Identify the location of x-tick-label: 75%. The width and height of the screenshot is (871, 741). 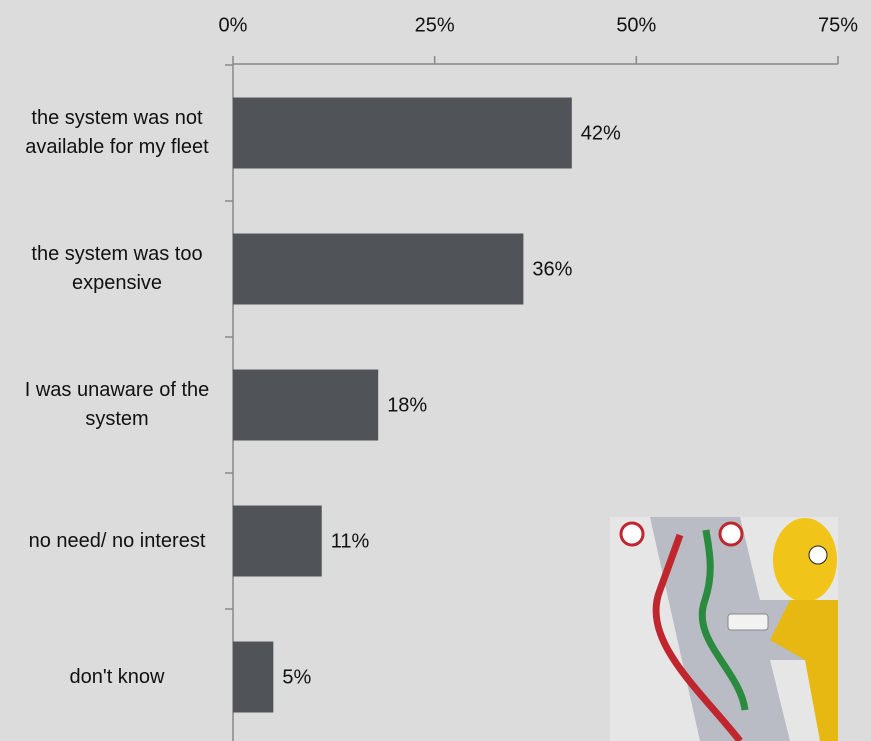
(838, 25).